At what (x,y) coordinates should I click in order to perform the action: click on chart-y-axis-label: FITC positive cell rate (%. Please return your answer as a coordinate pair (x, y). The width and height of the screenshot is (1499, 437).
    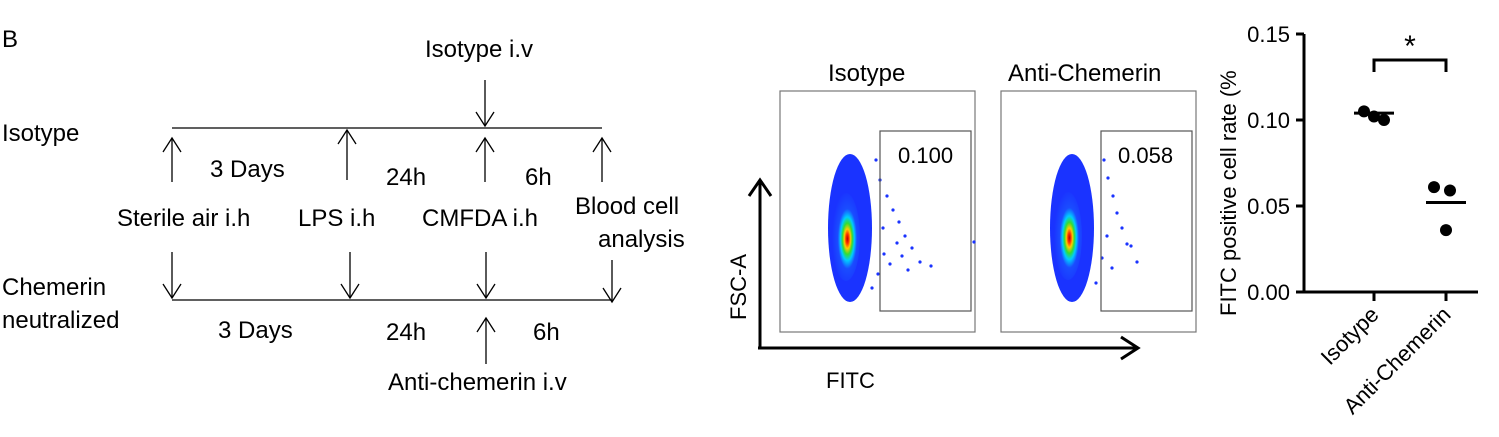
    Looking at the image, I should click on (1228, 193).